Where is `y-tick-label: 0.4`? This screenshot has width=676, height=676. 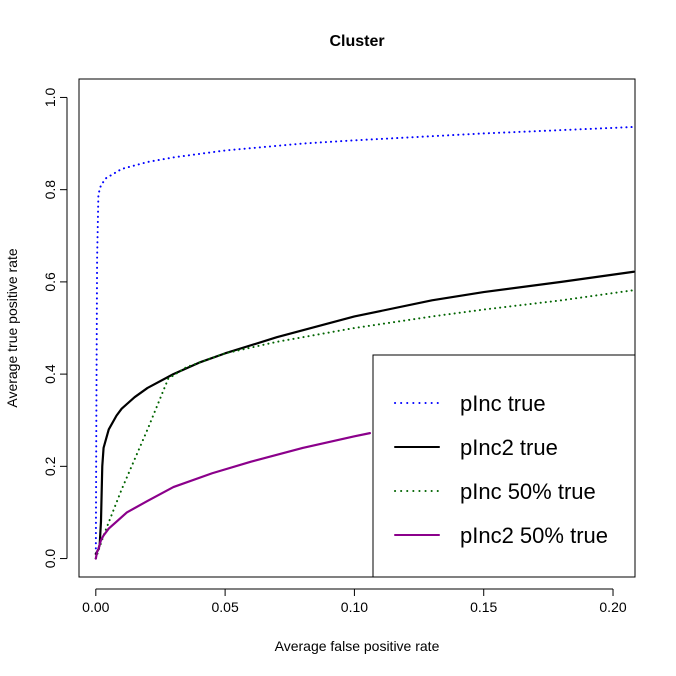
y-tick-label: 0.4 is located at coordinates (50, 374).